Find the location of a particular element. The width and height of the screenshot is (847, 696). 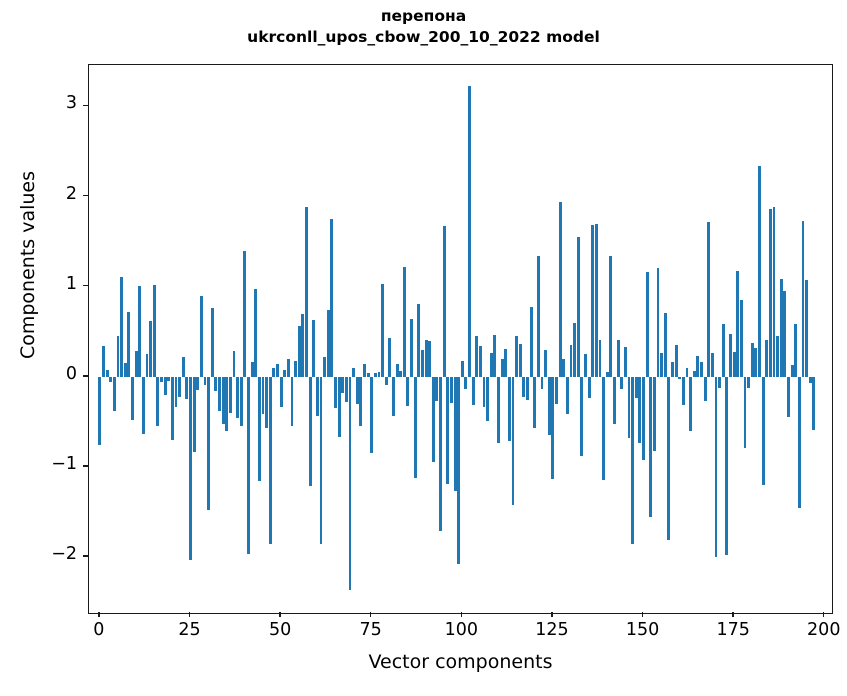

x-tick-label: 25 is located at coordinates (189, 630).